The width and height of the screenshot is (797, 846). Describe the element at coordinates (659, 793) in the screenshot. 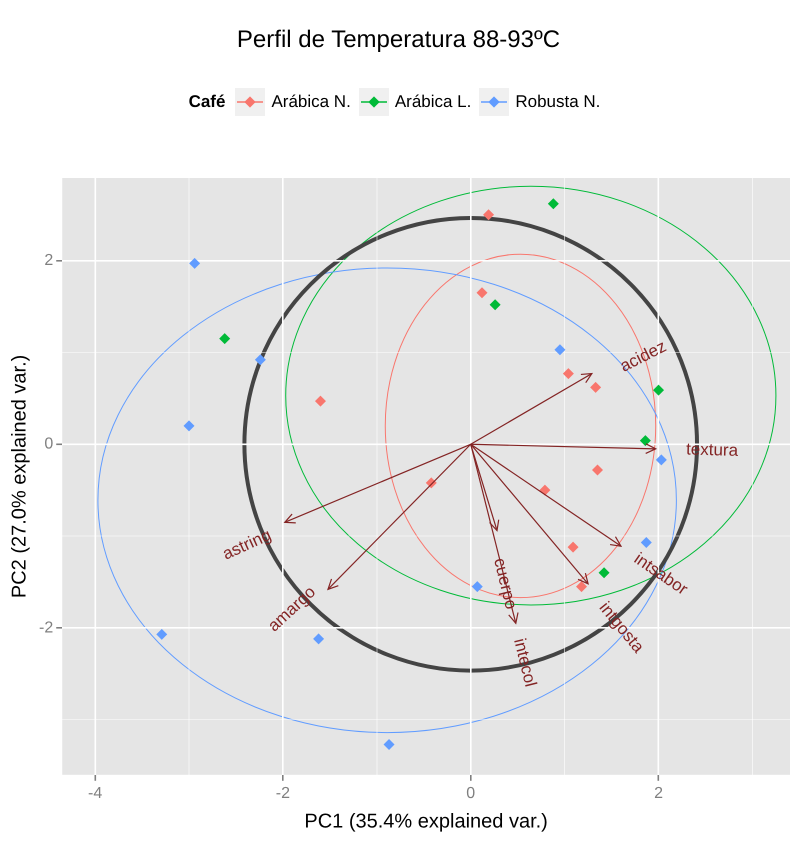

I see `x-tick-label: 2` at that location.